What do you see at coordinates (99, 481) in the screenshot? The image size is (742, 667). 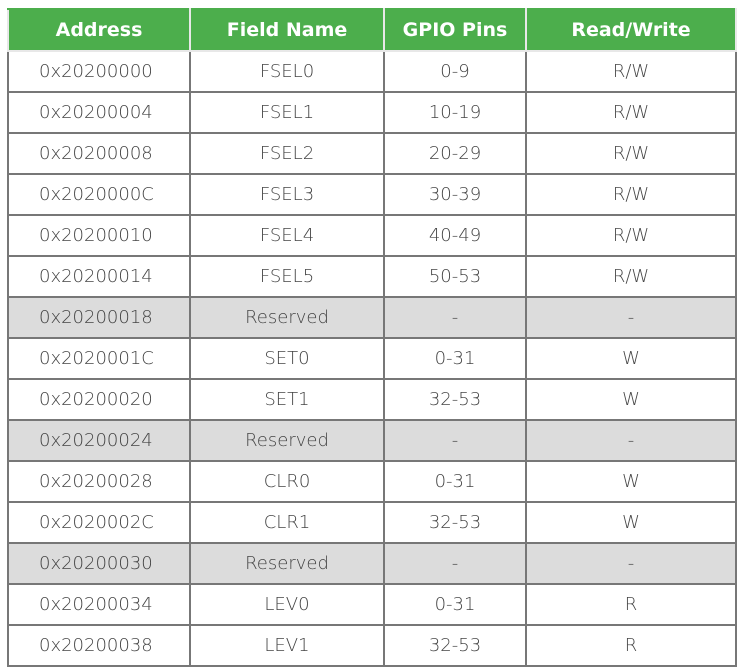 I see `address-cell: 0x20200028` at bounding box center [99, 481].